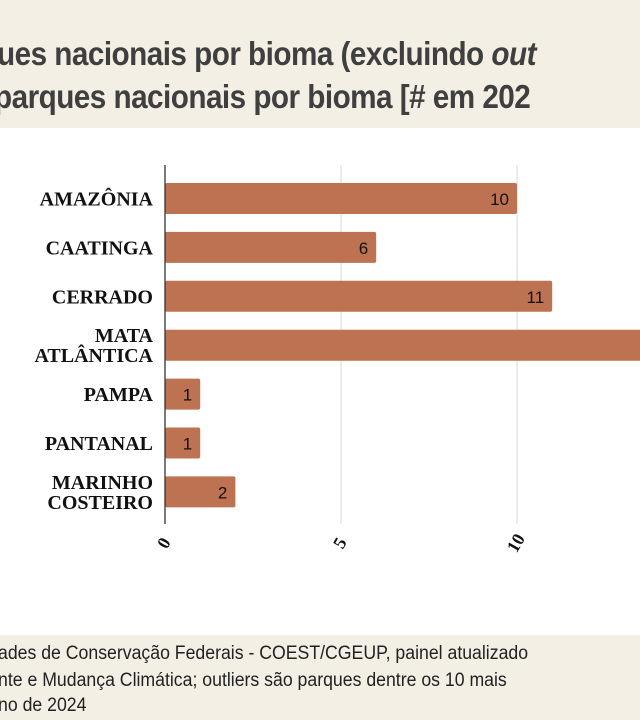 This screenshot has height=720, width=640. Describe the element at coordinates (363, 248) in the screenshot. I see `data-label: 6` at that location.